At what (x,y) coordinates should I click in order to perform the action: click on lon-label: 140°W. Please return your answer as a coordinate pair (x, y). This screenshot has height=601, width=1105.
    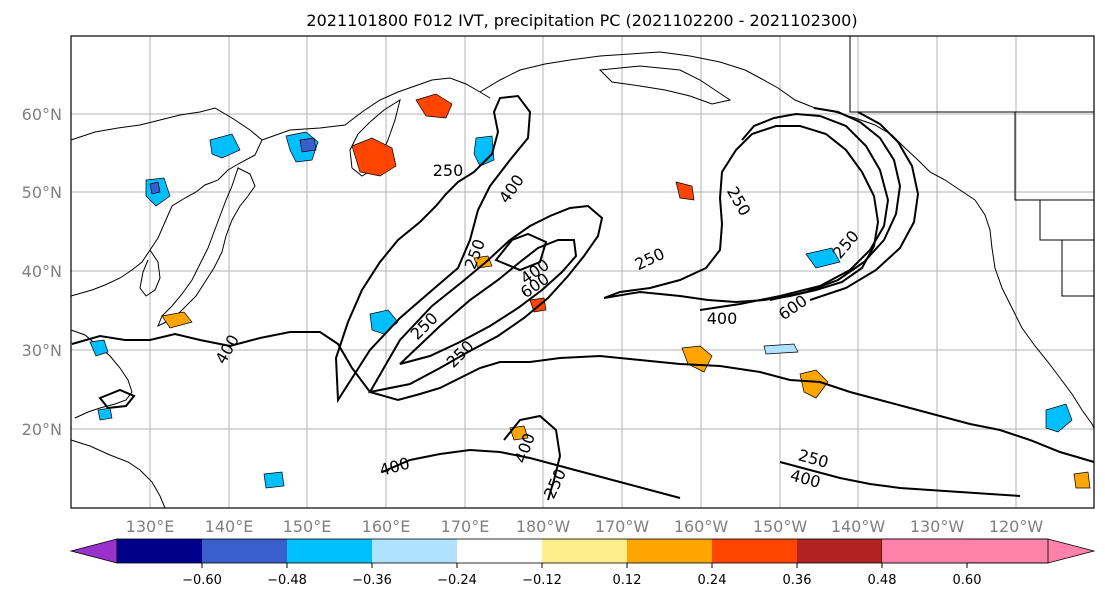
    Looking at the image, I should click on (858, 526).